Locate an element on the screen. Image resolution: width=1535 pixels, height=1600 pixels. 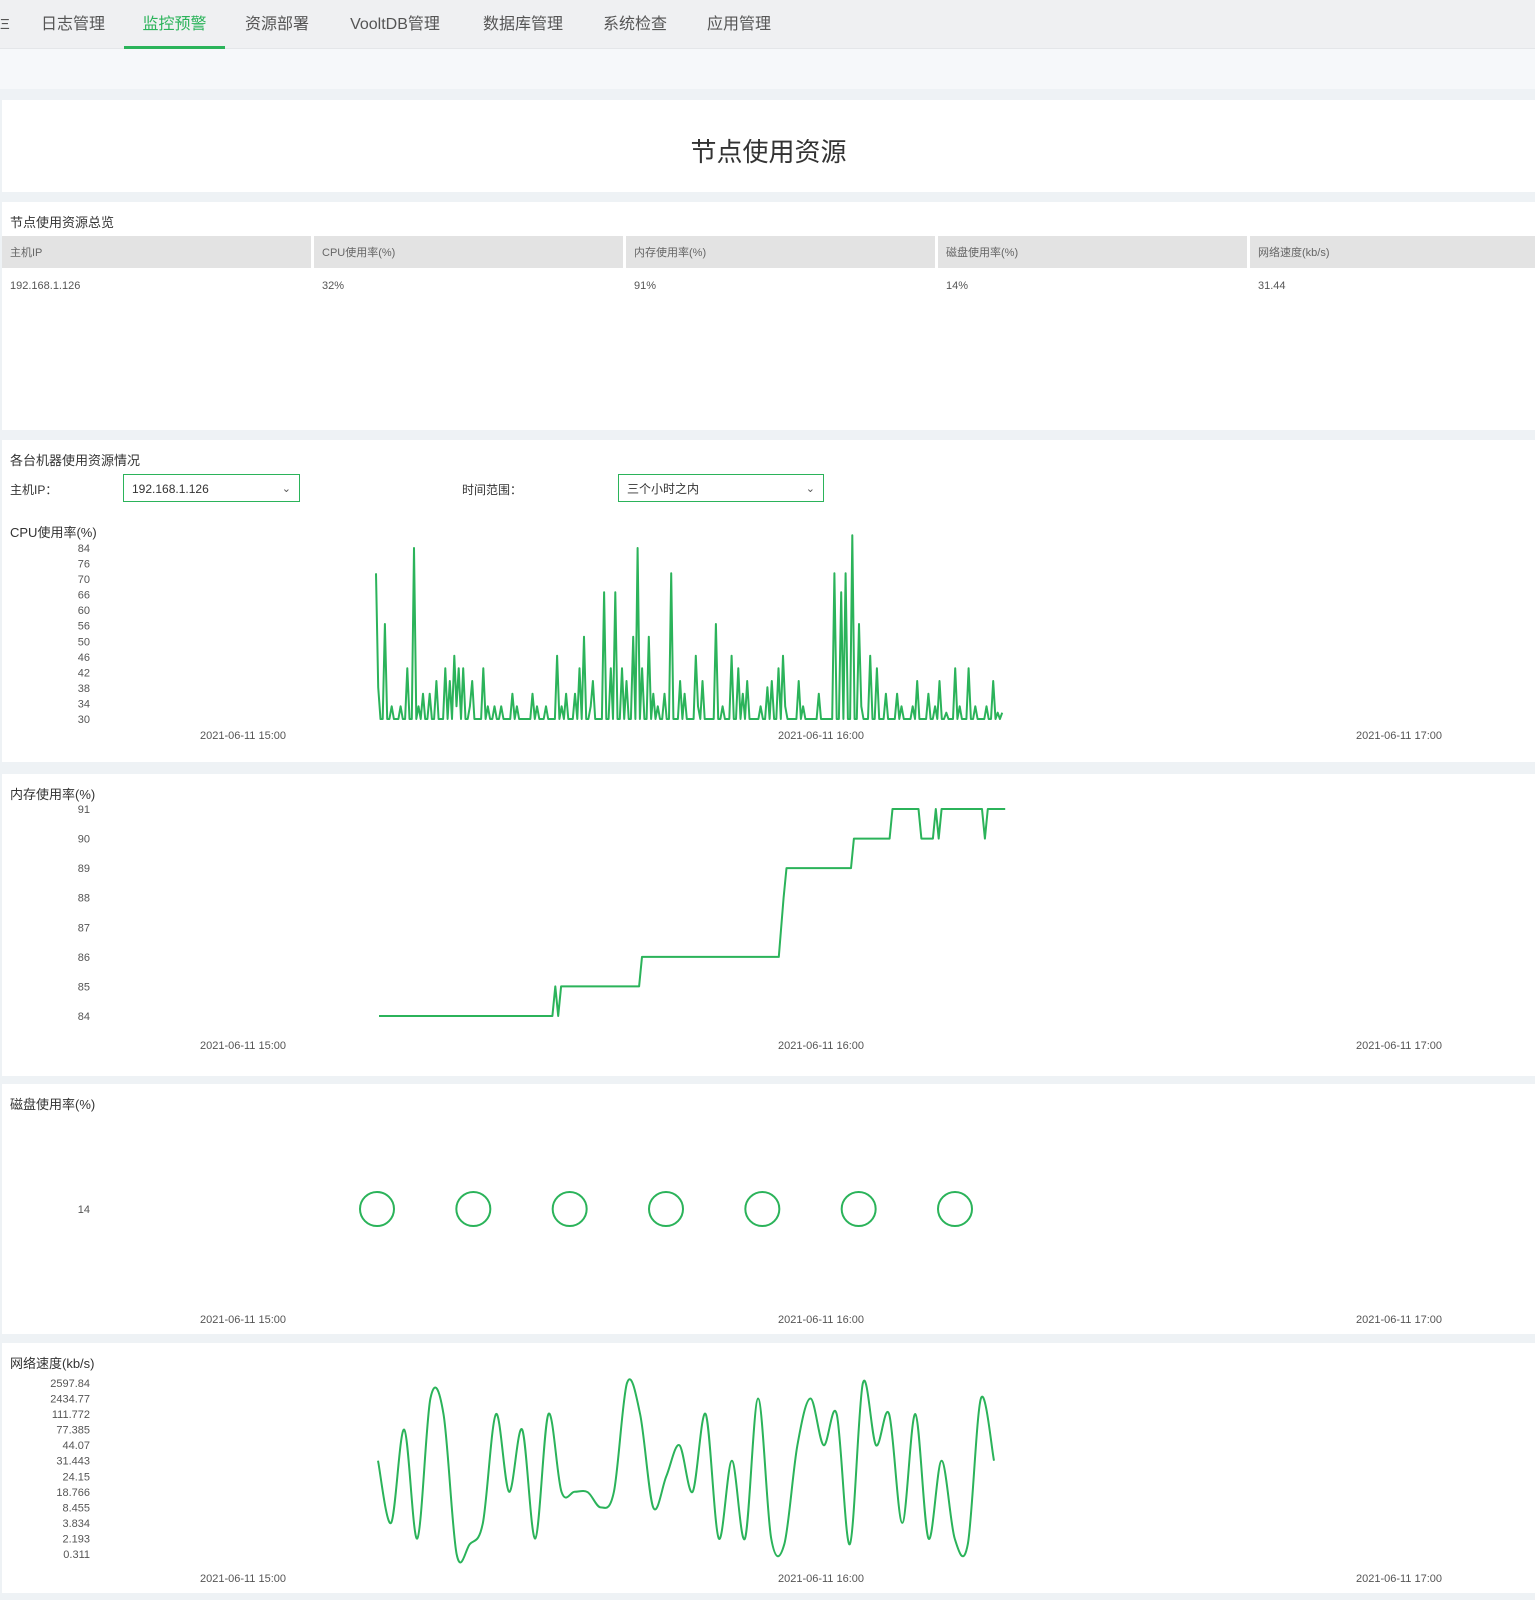
network-chart-title: 网络速度(kb/s) is located at coordinates (52, 1363).